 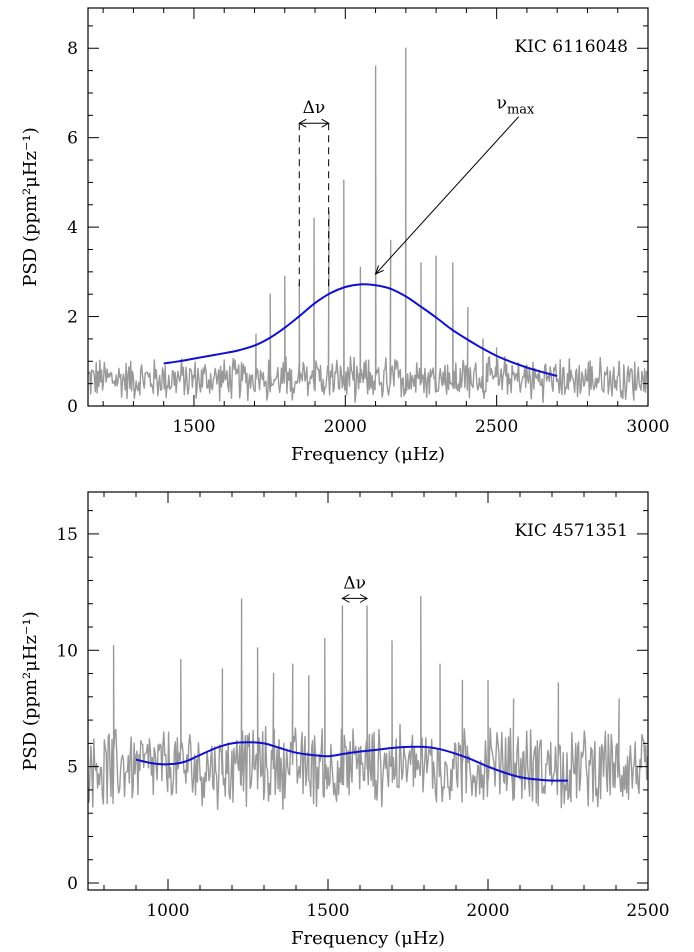 I want to click on numax-label: νmax, so click(x=516, y=106).